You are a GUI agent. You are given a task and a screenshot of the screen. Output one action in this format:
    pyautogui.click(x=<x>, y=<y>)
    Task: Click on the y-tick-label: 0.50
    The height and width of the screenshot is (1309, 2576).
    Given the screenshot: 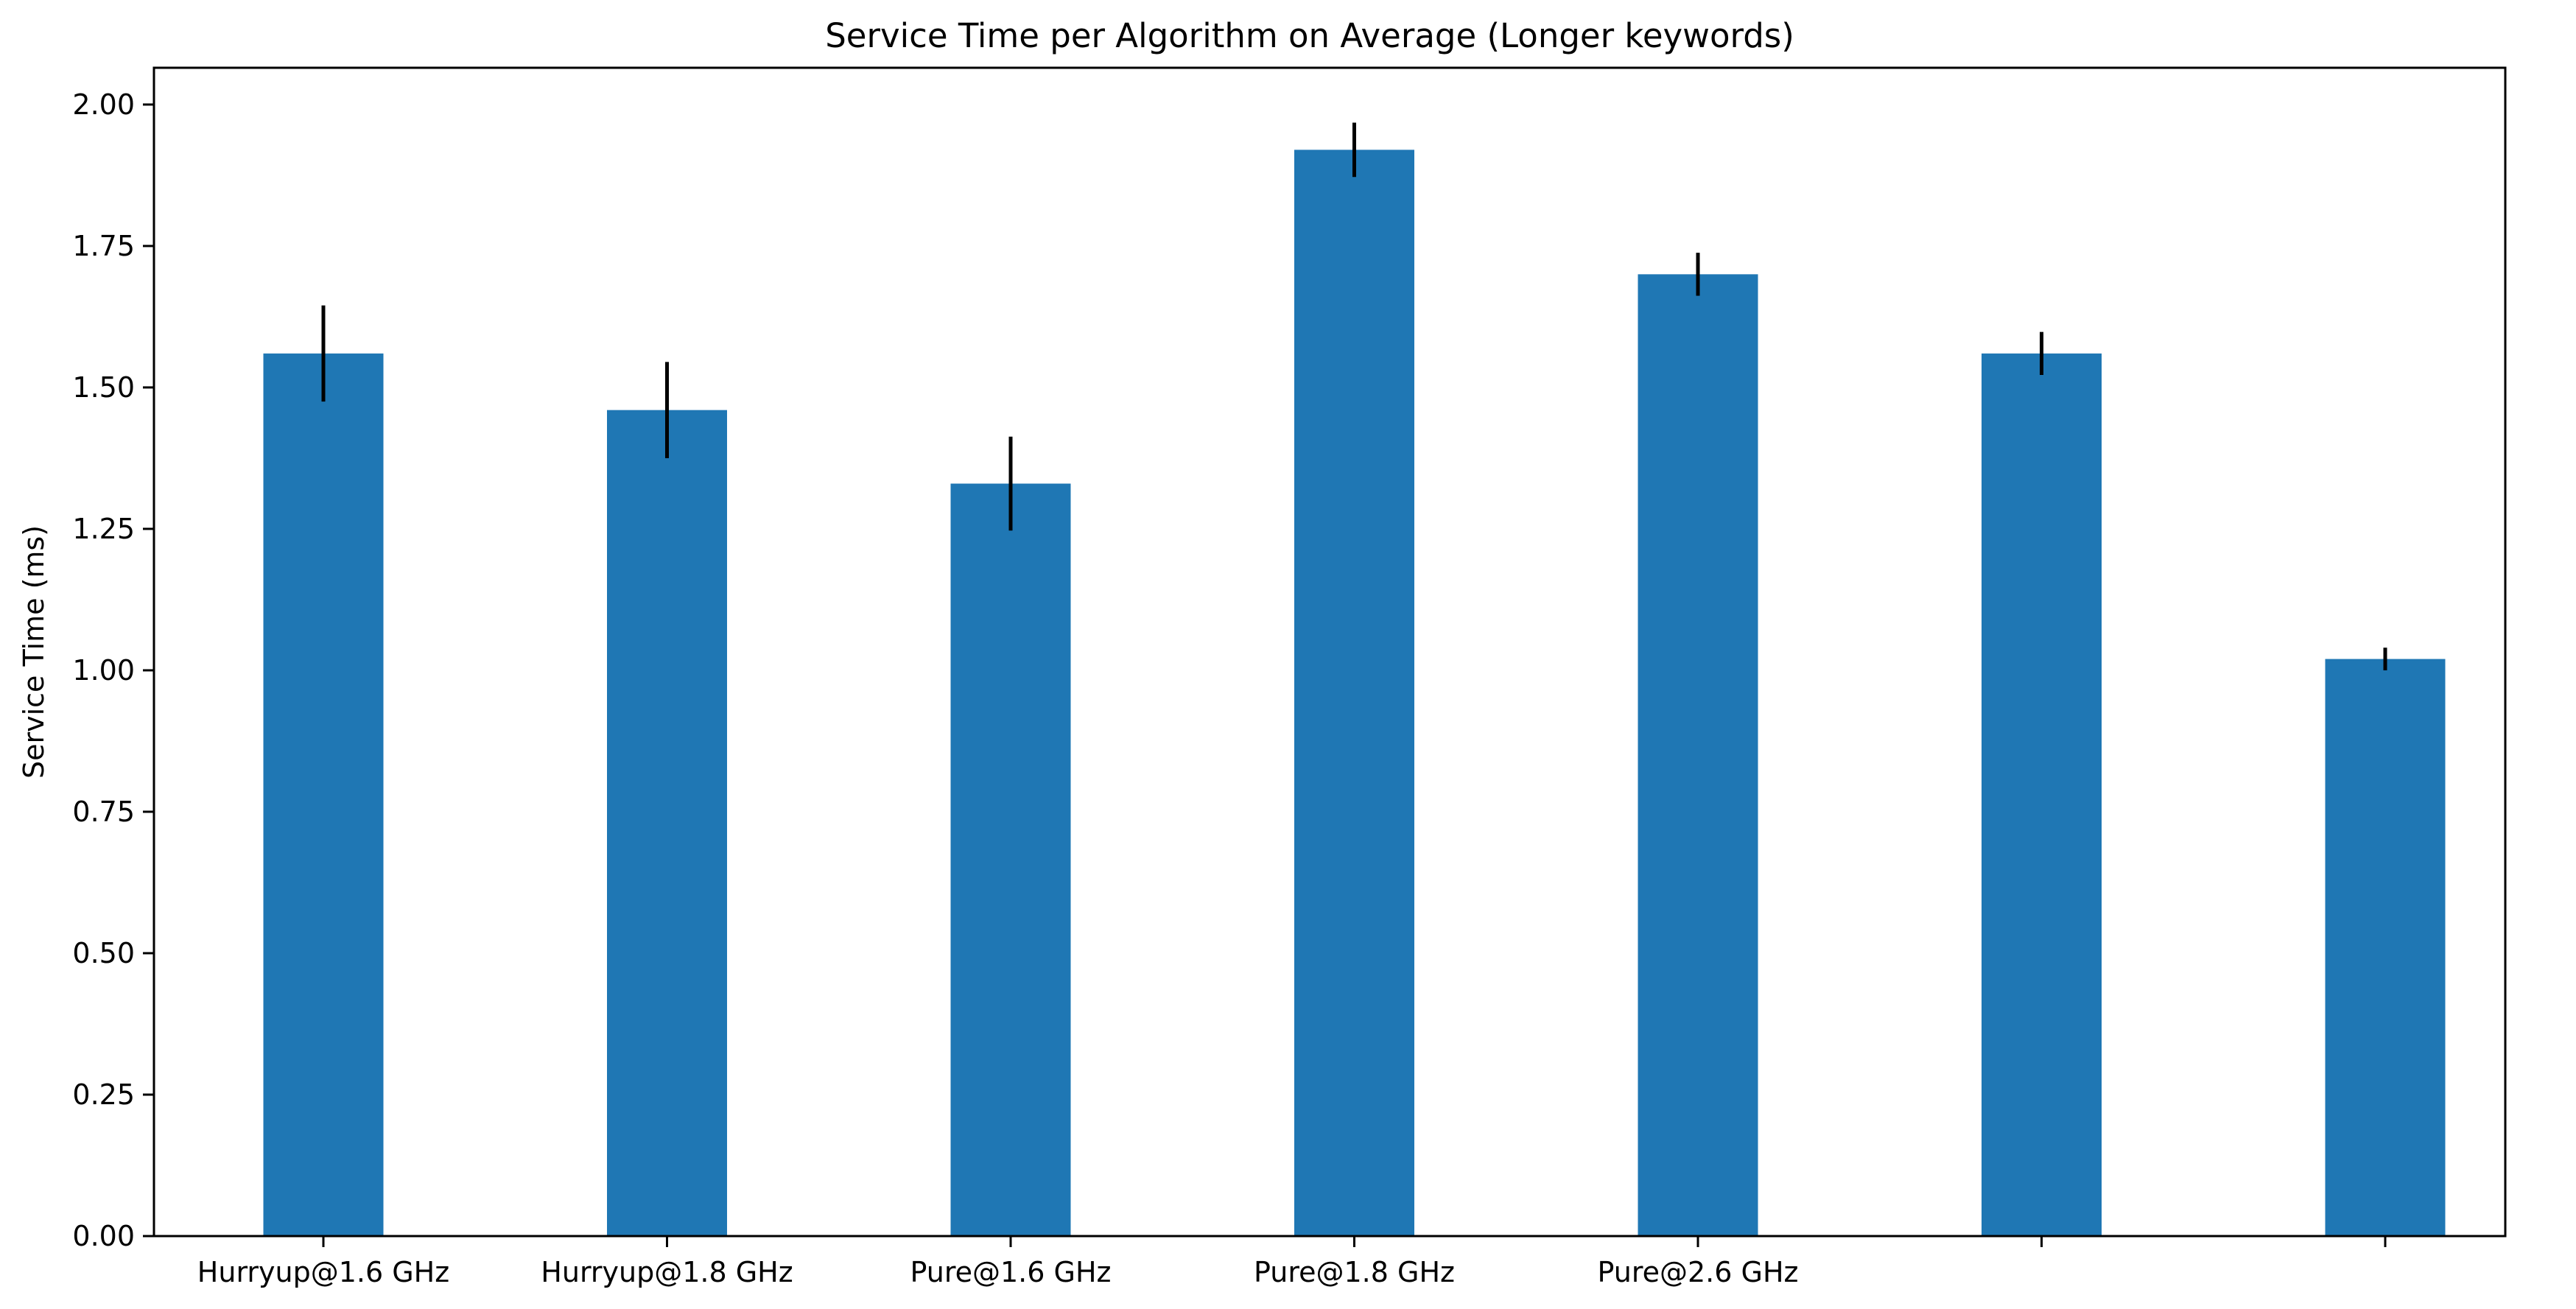 What is the action you would take?
    pyautogui.click(x=103, y=953)
    